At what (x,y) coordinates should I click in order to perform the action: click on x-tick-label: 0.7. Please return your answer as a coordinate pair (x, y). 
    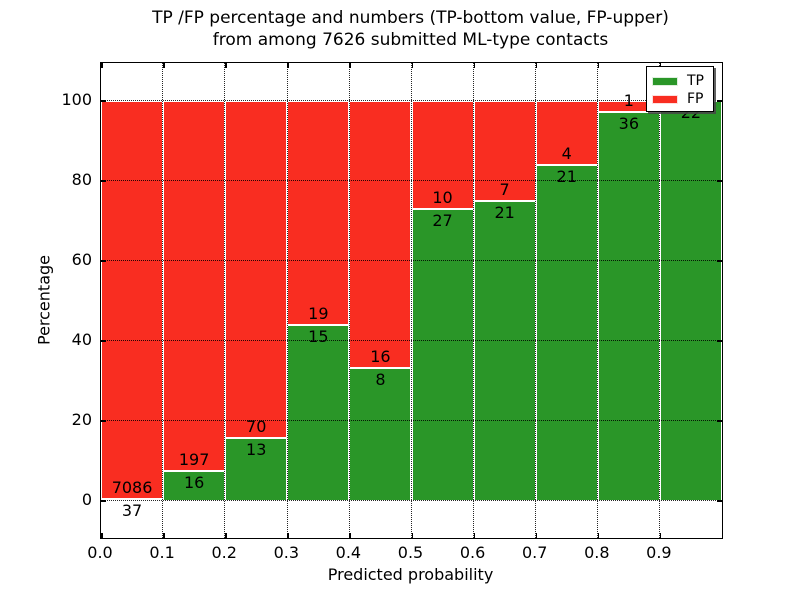
    Looking at the image, I should click on (534, 552).